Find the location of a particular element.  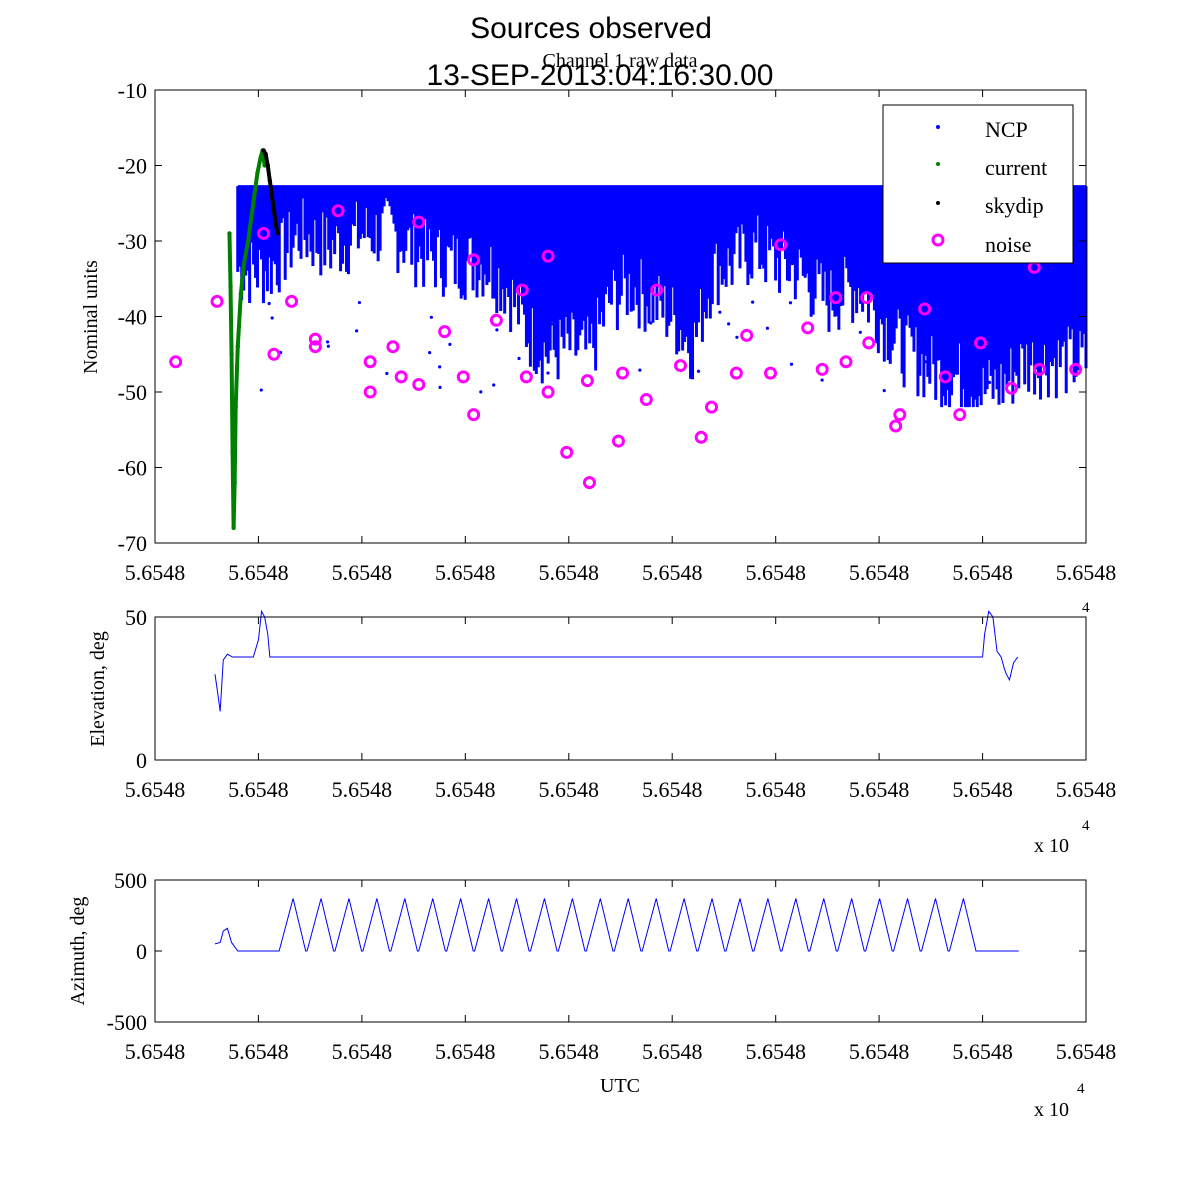

legend-marker-skydip is located at coordinates (938, 203).